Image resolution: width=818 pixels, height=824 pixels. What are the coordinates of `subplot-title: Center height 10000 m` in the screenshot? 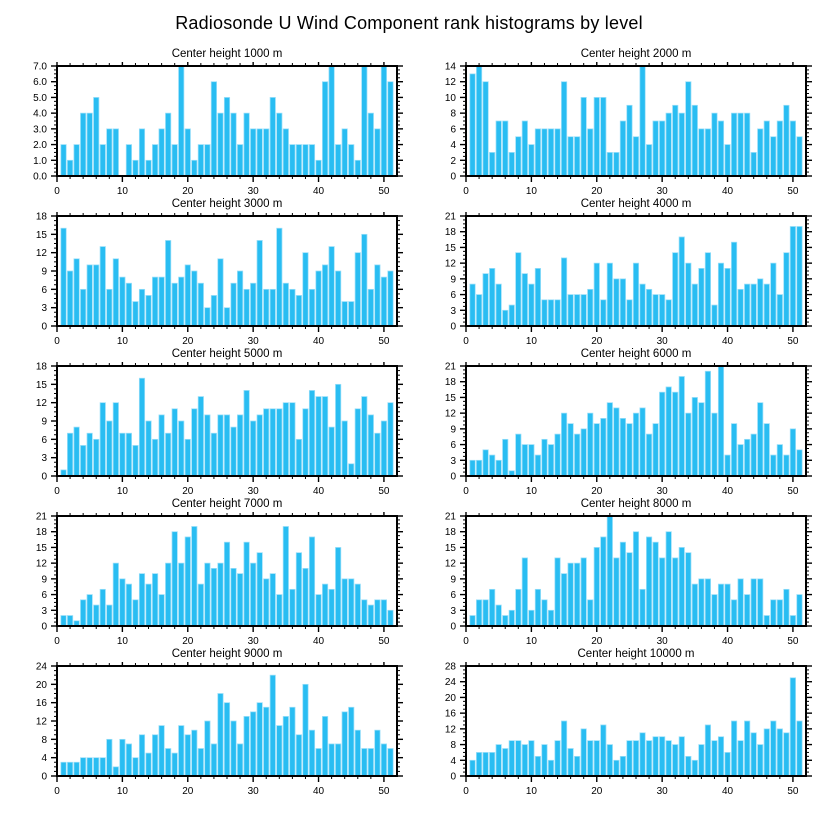 It's located at (636, 654).